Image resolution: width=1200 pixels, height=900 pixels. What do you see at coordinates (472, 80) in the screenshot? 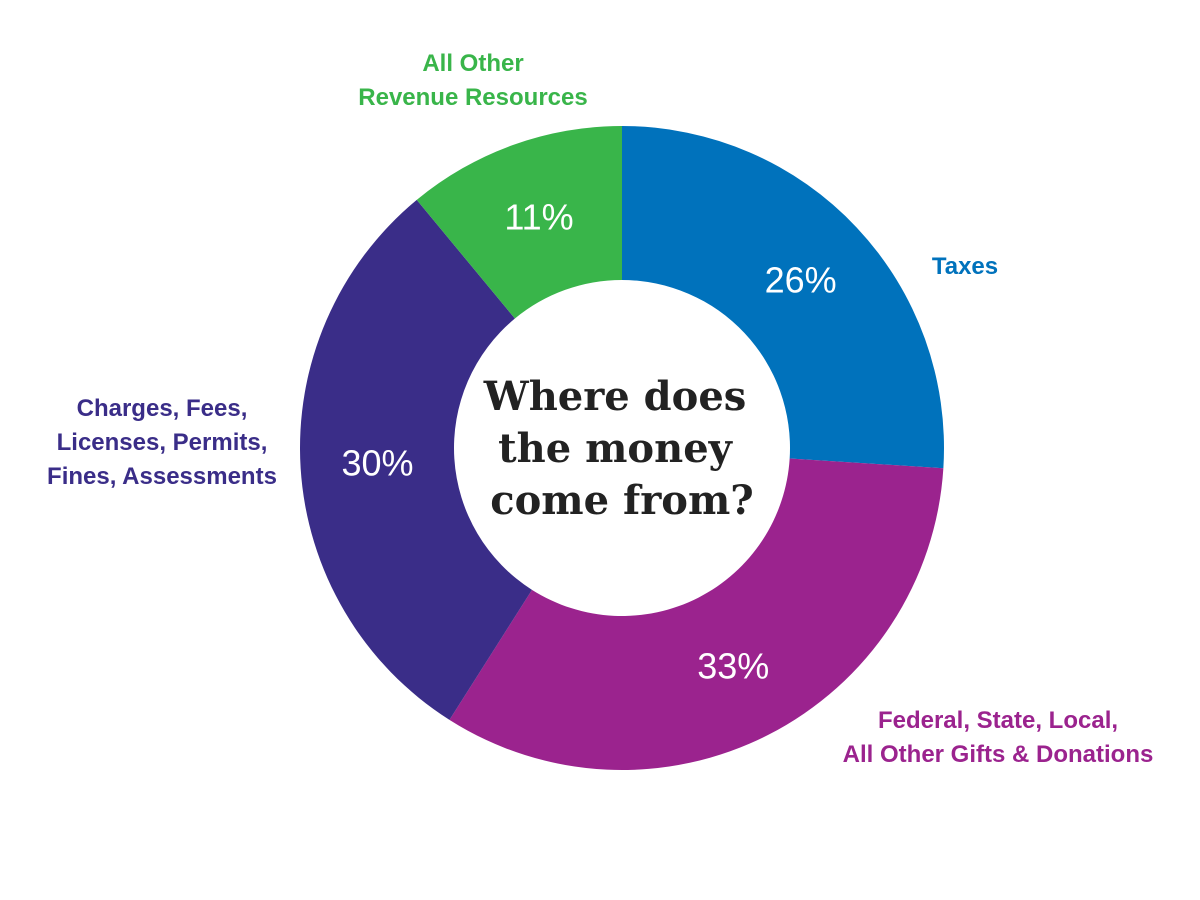
I see `category-label-all-other: All Other Revenue Resources` at bounding box center [472, 80].